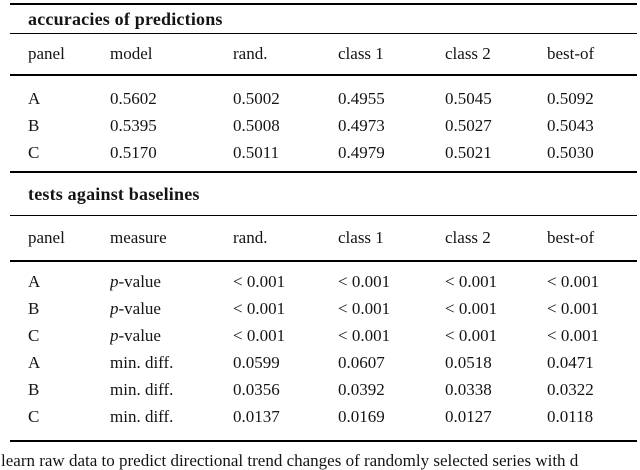 The height and width of the screenshot is (470, 640). Describe the element at coordinates (256, 98) in the screenshot. I see `table-cell: 0.5002` at that location.